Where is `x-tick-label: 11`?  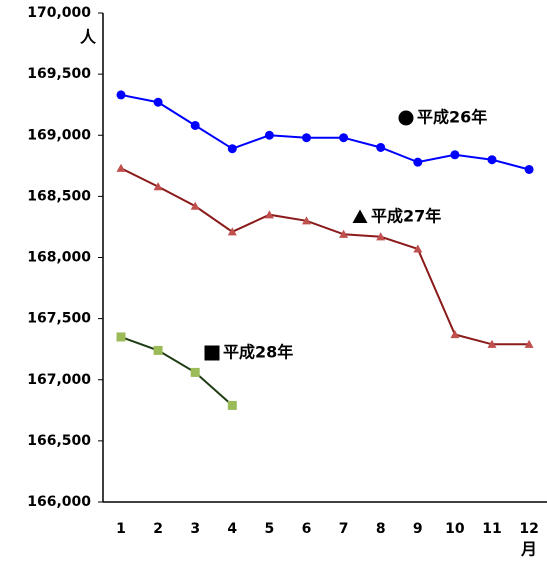
x-tick-label: 11 is located at coordinates (491, 529).